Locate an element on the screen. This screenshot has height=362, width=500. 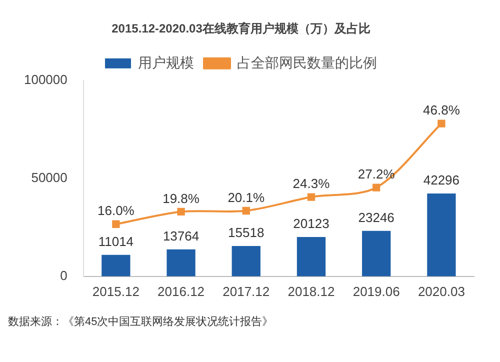
legend-label: 用户规模 is located at coordinates (166, 62).